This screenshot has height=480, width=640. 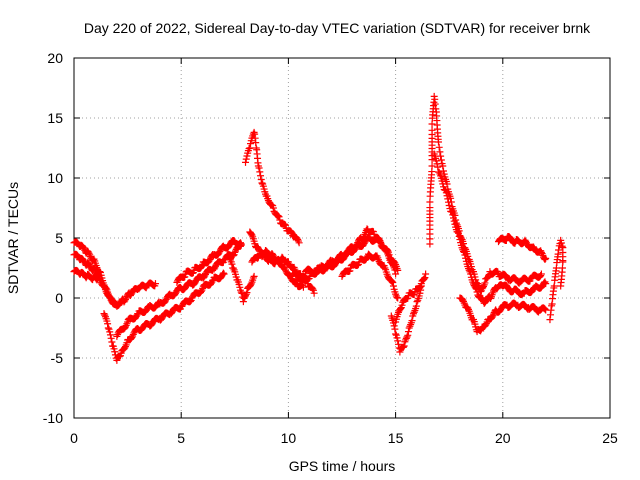 I want to click on series-track-h, so click(x=272, y=187).